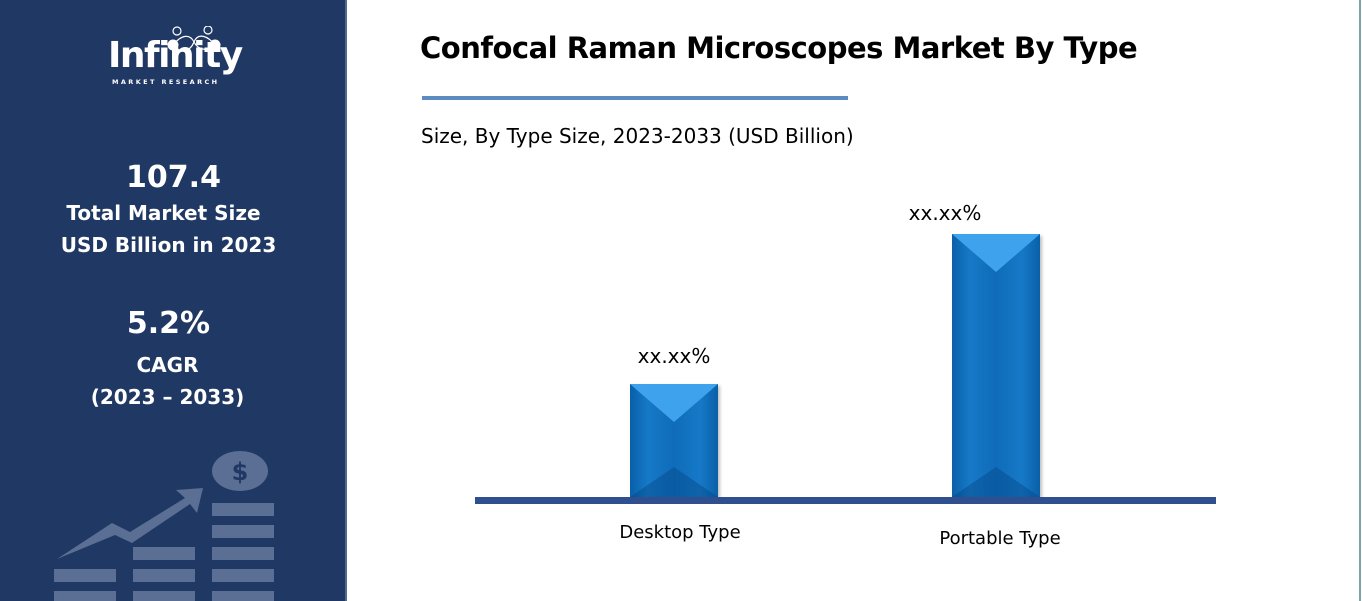 The width and height of the screenshot is (1362, 601). Describe the element at coordinates (945, 213) in the screenshot. I see `data-label-portable: xx.xx%` at that location.